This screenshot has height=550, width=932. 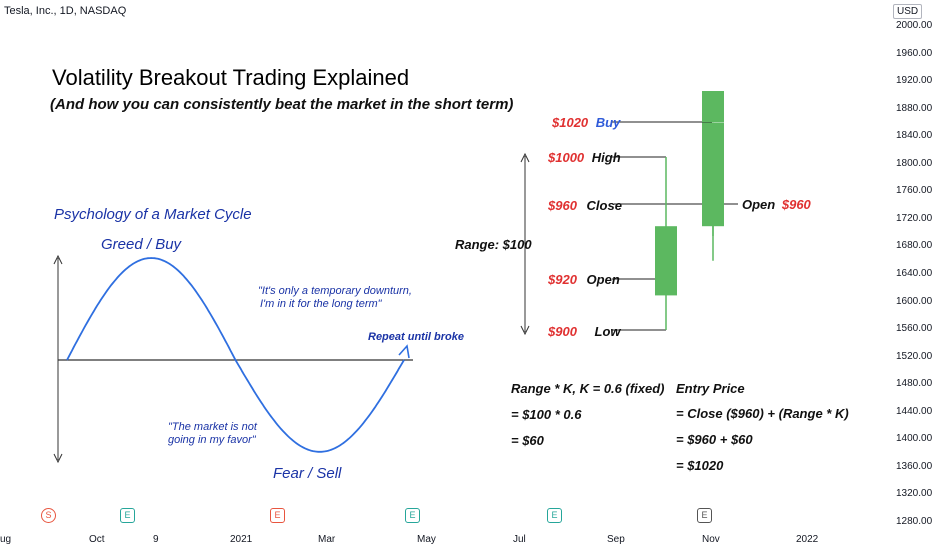 I want to click on price-tick: 1440.00, so click(x=914, y=411).